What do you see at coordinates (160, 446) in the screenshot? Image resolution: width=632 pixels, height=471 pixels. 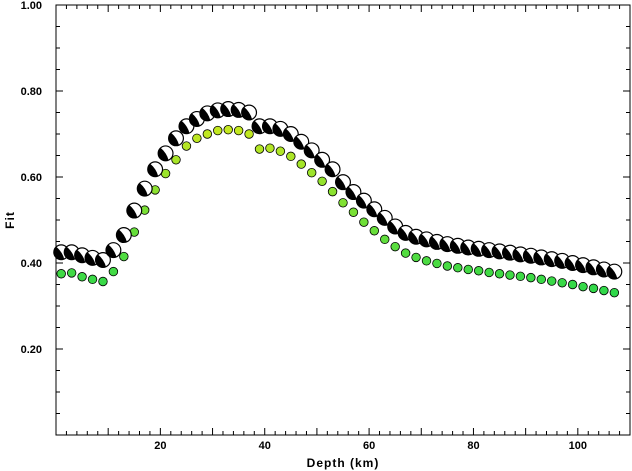 I see `x-tick-label: 20` at bounding box center [160, 446].